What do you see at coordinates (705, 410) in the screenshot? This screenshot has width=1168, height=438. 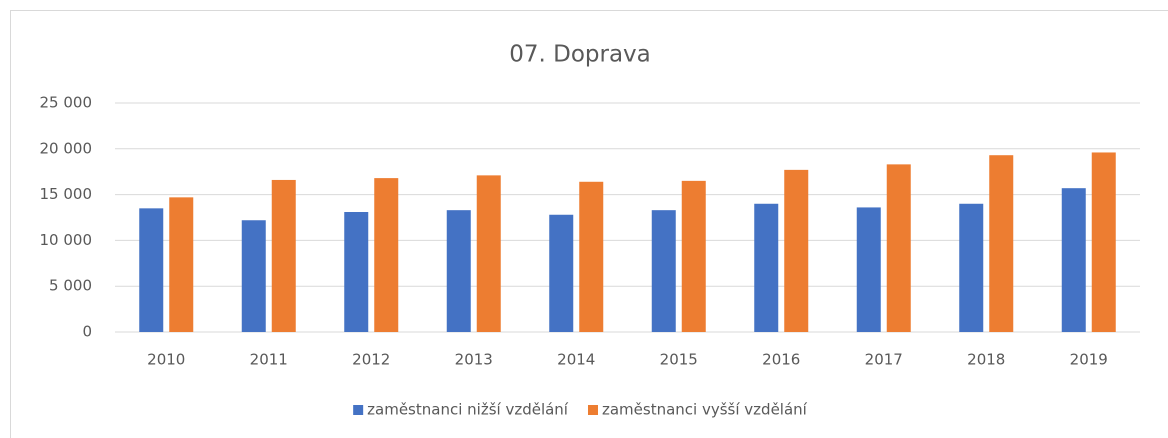 I see `legend-label: zaměstnanci vyšší vzdělání` at bounding box center [705, 410].